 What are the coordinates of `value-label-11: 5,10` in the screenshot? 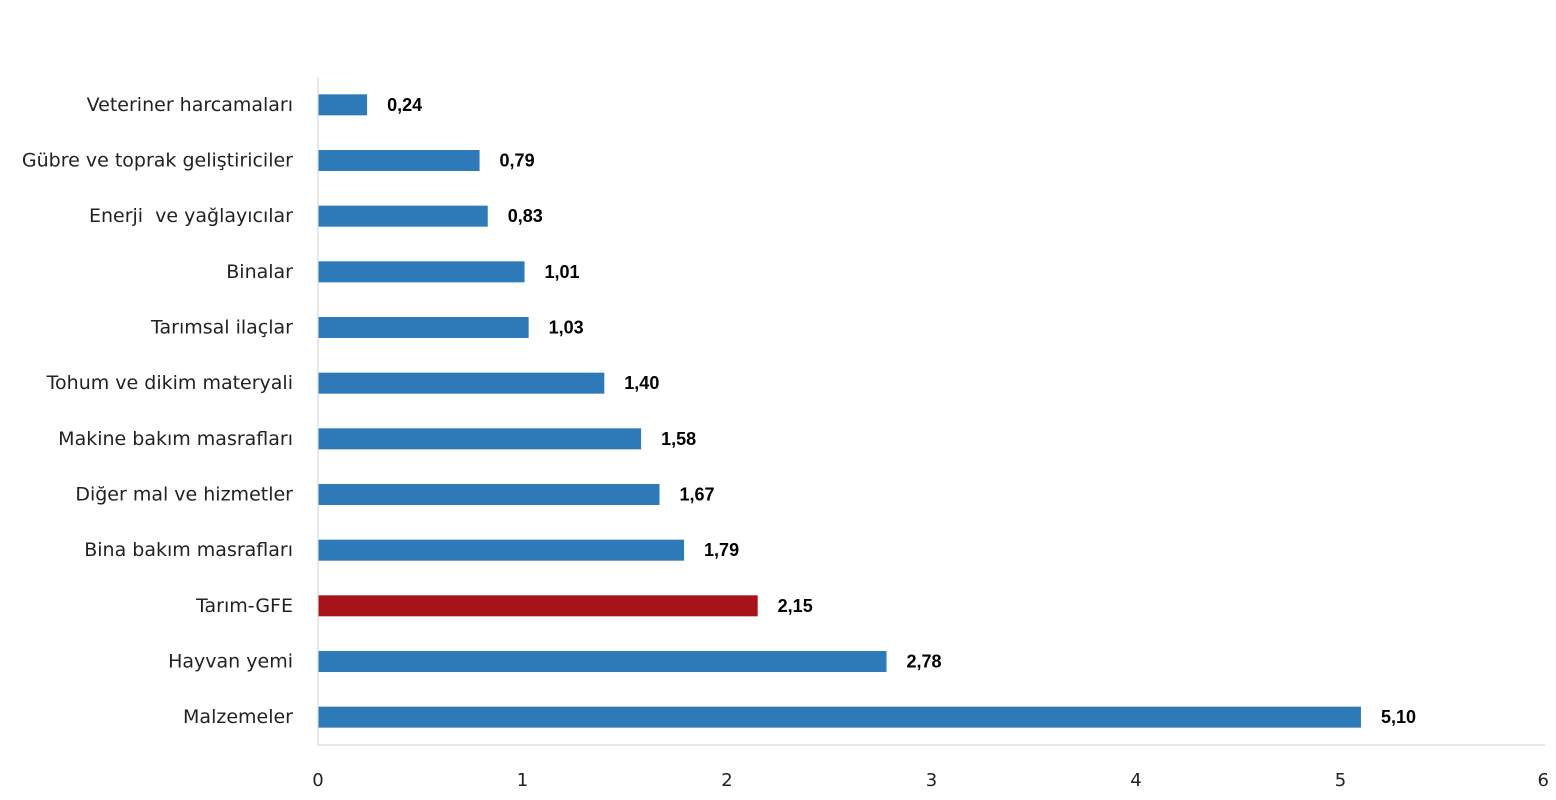 It's located at (1398, 717).